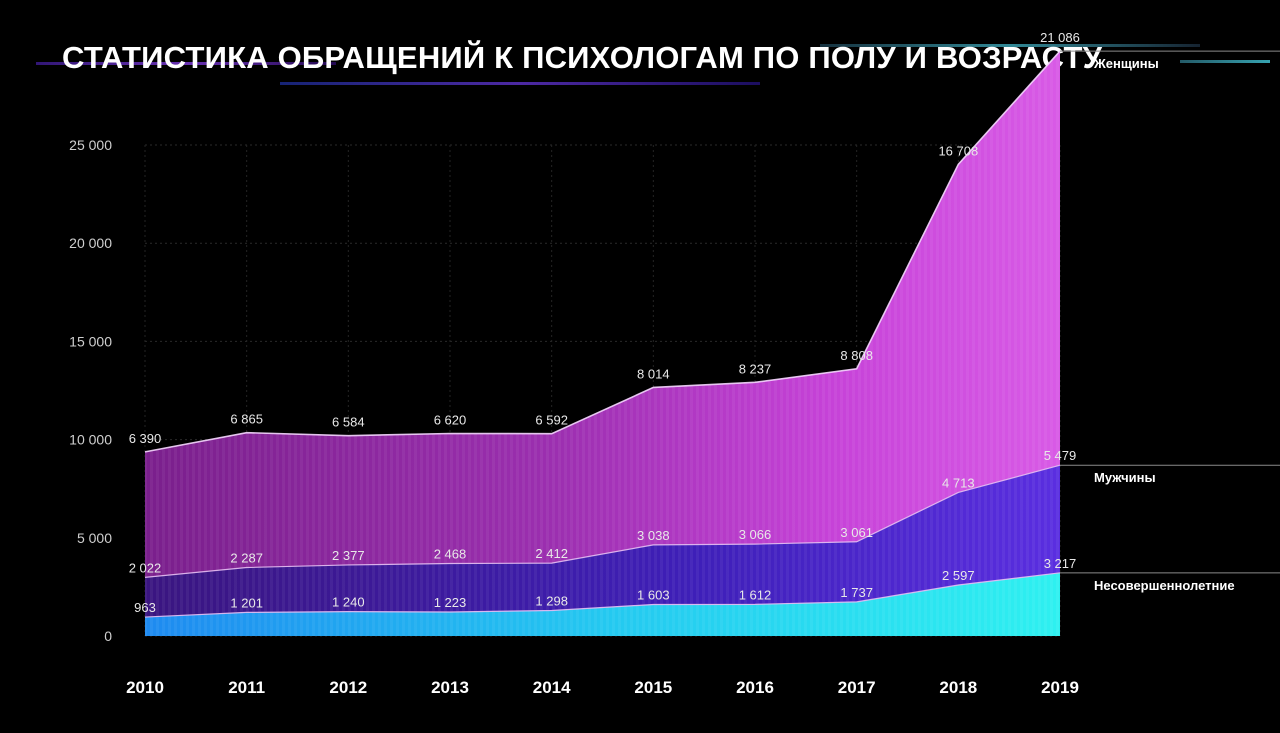  I want to click on data-label: 5 479, so click(1060, 455).